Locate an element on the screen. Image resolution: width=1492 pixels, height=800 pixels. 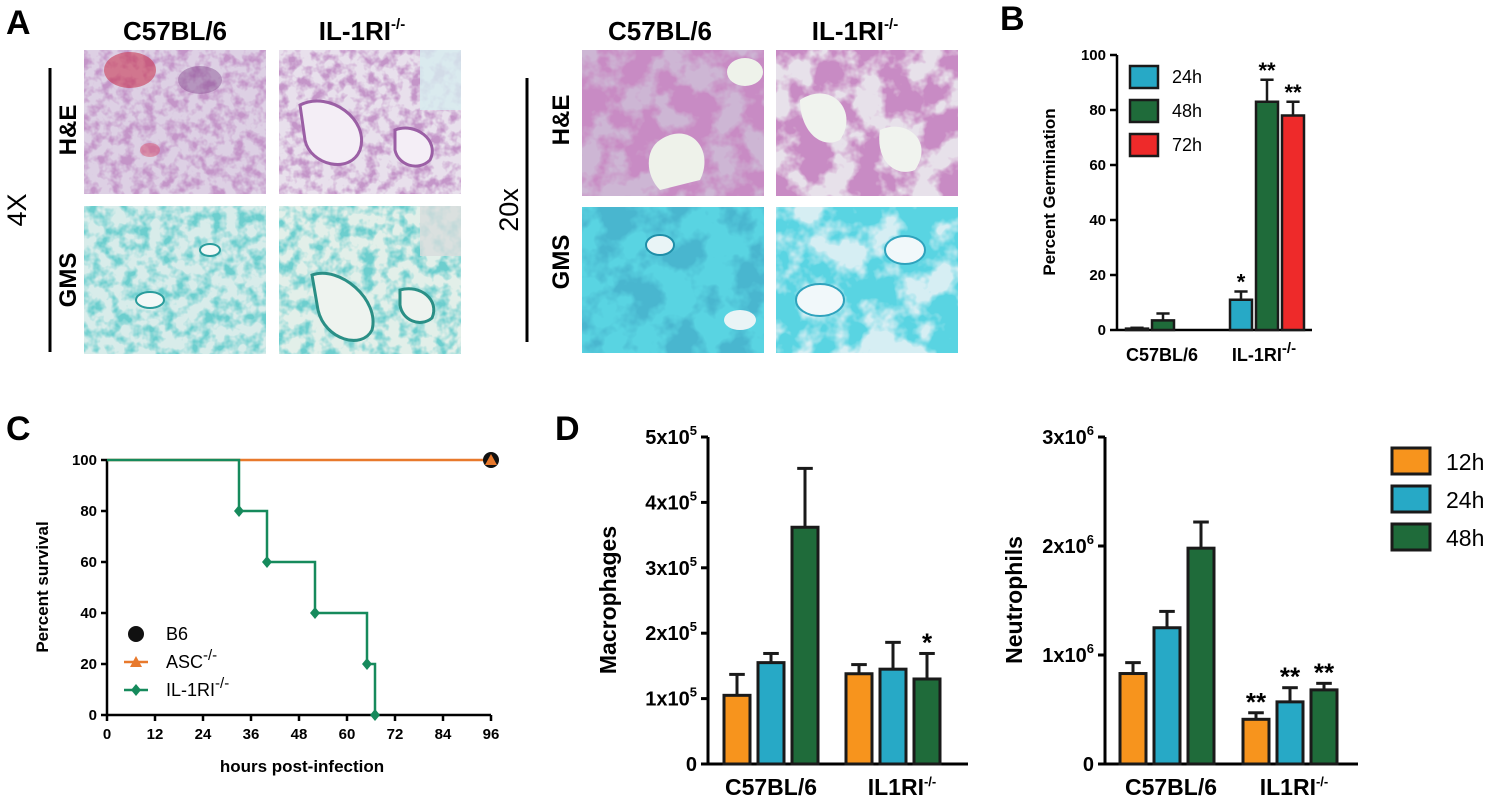
x-tick-label: 36 is located at coordinates (251, 734).